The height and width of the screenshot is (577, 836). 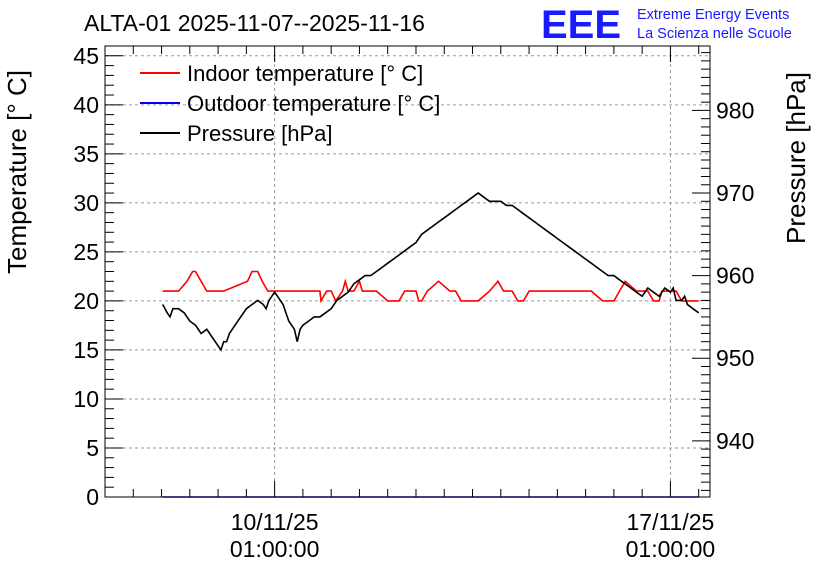 What do you see at coordinates (92, 448) in the screenshot?
I see `y-left-tick-label: 5` at bounding box center [92, 448].